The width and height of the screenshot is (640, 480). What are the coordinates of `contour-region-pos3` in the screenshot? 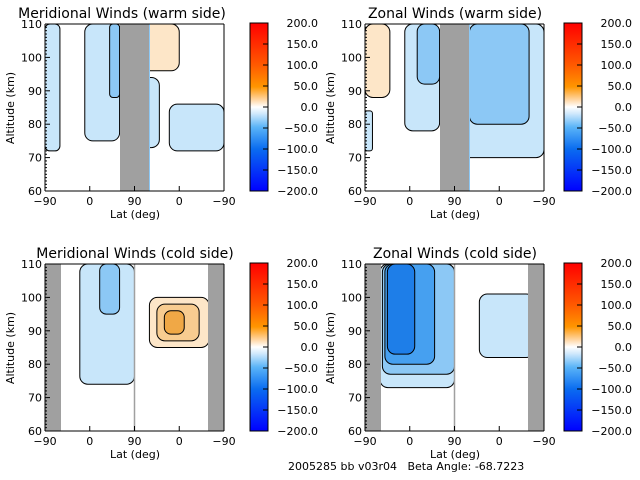 It's located at (174, 322).